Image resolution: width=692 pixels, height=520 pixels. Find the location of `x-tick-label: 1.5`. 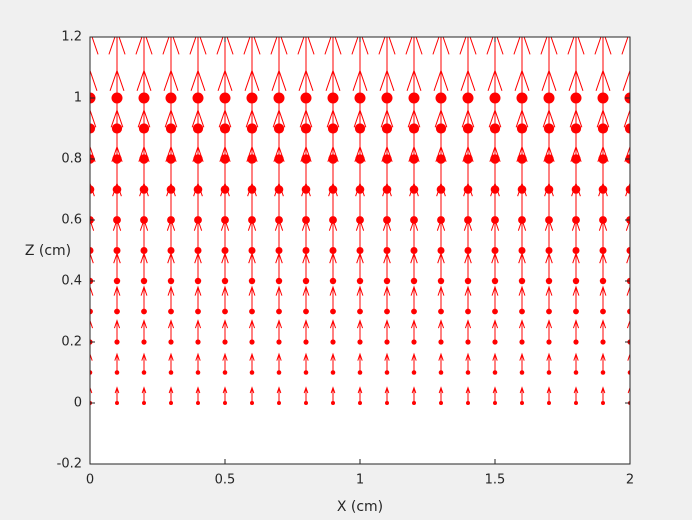

x-tick-label: 1.5 is located at coordinates (495, 480).